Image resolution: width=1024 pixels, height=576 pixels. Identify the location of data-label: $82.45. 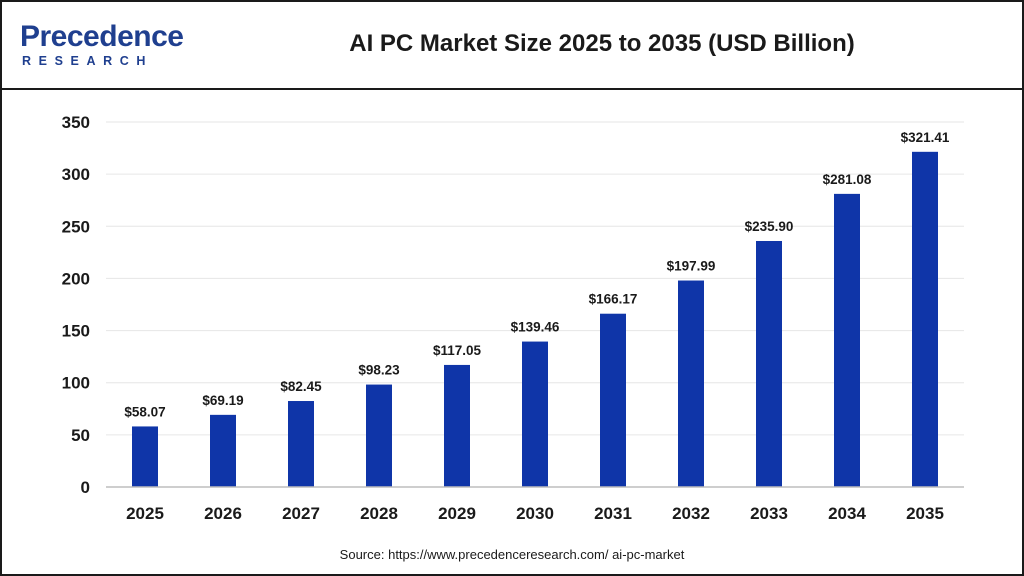
(301, 386).